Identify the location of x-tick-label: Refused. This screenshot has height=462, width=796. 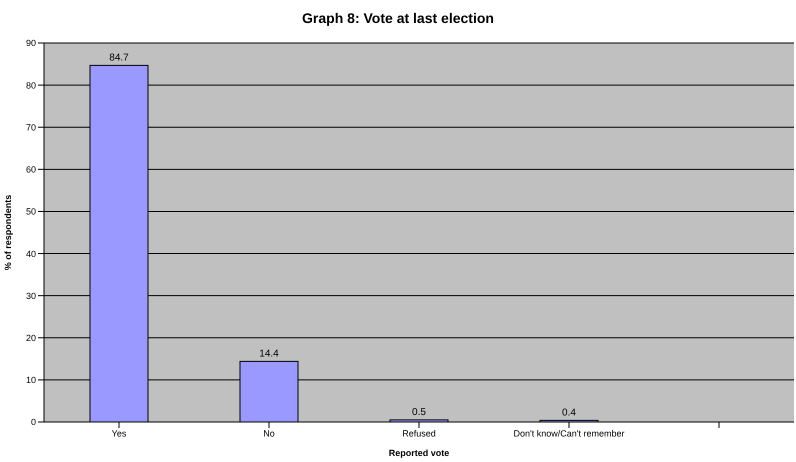
(419, 433).